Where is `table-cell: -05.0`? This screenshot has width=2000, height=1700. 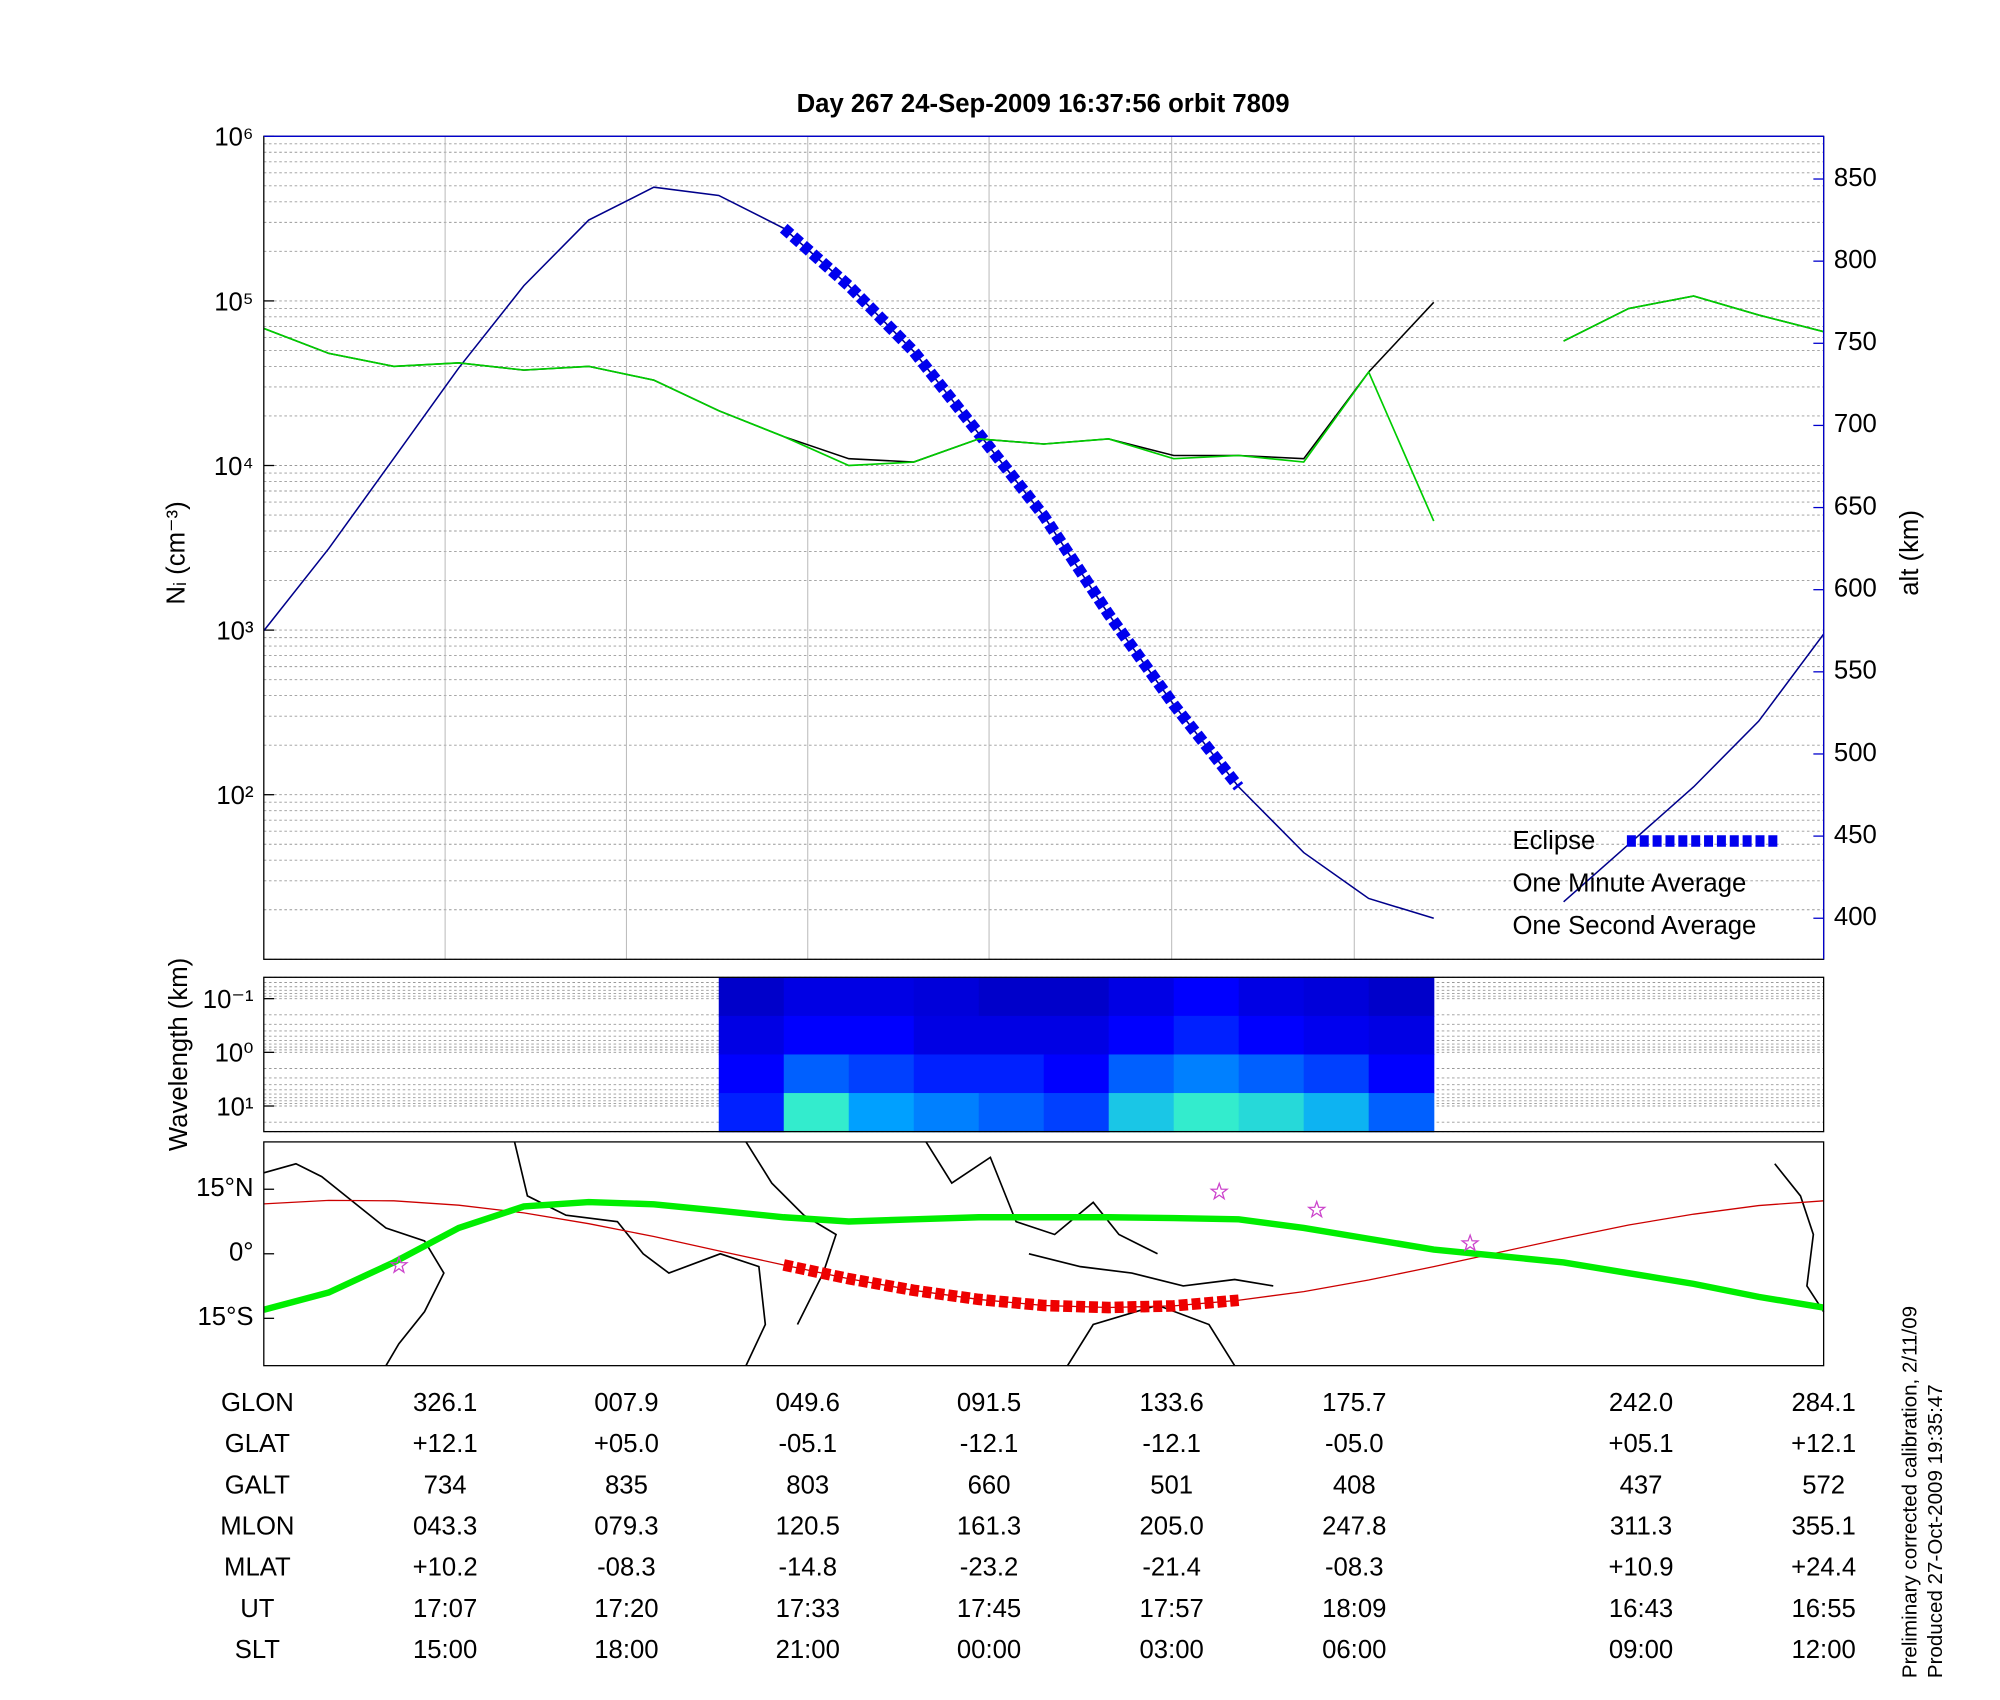 table-cell: -05.0 is located at coordinates (1354, 1444).